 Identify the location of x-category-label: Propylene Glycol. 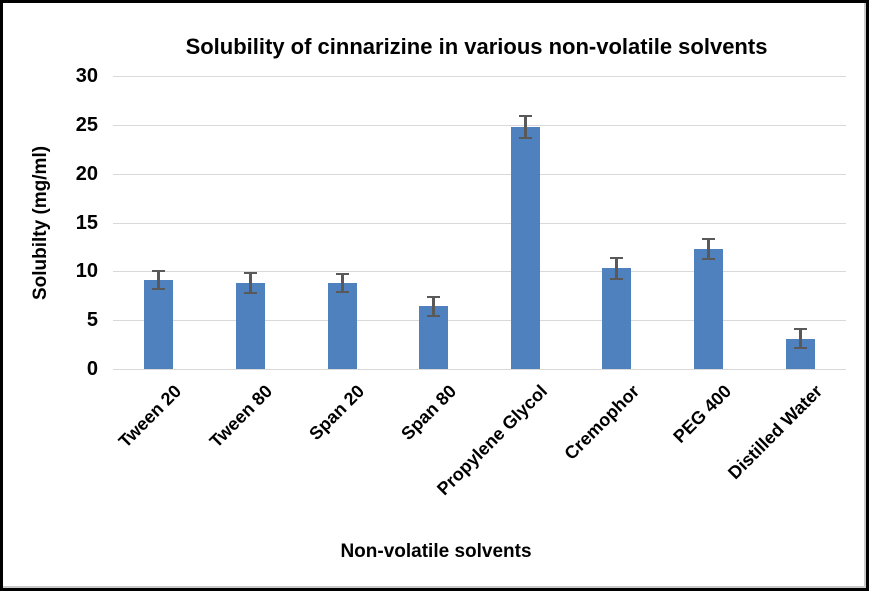
(492, 440).